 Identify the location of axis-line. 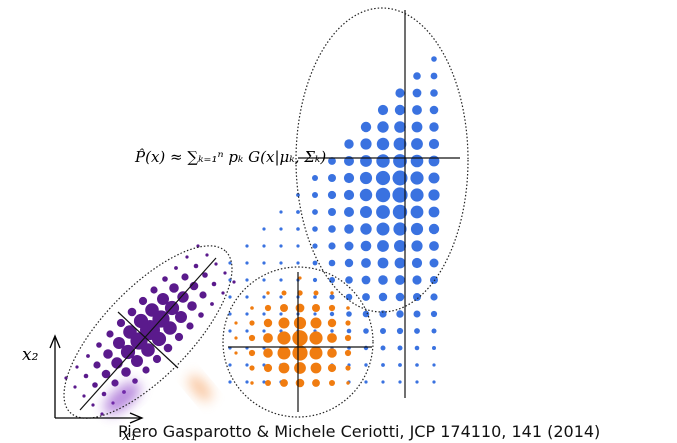
(148, 334).